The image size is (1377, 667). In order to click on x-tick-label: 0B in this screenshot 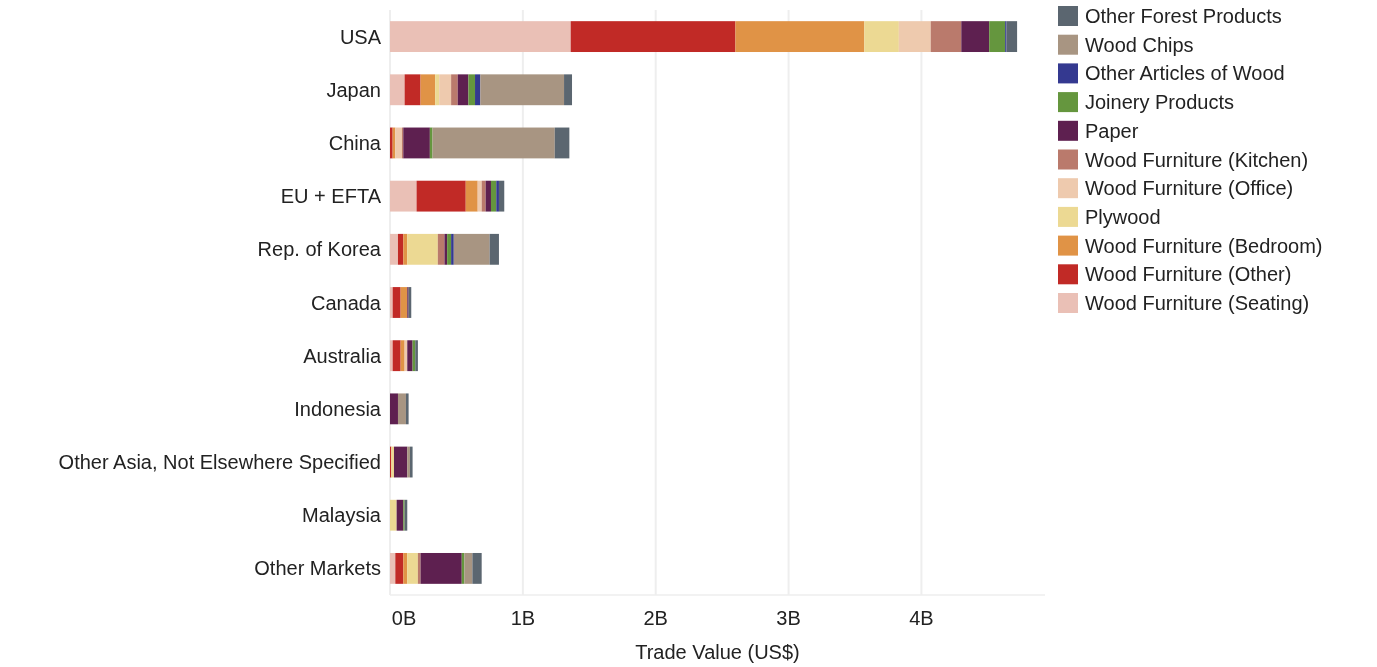, I will do `click(404, 618)`.